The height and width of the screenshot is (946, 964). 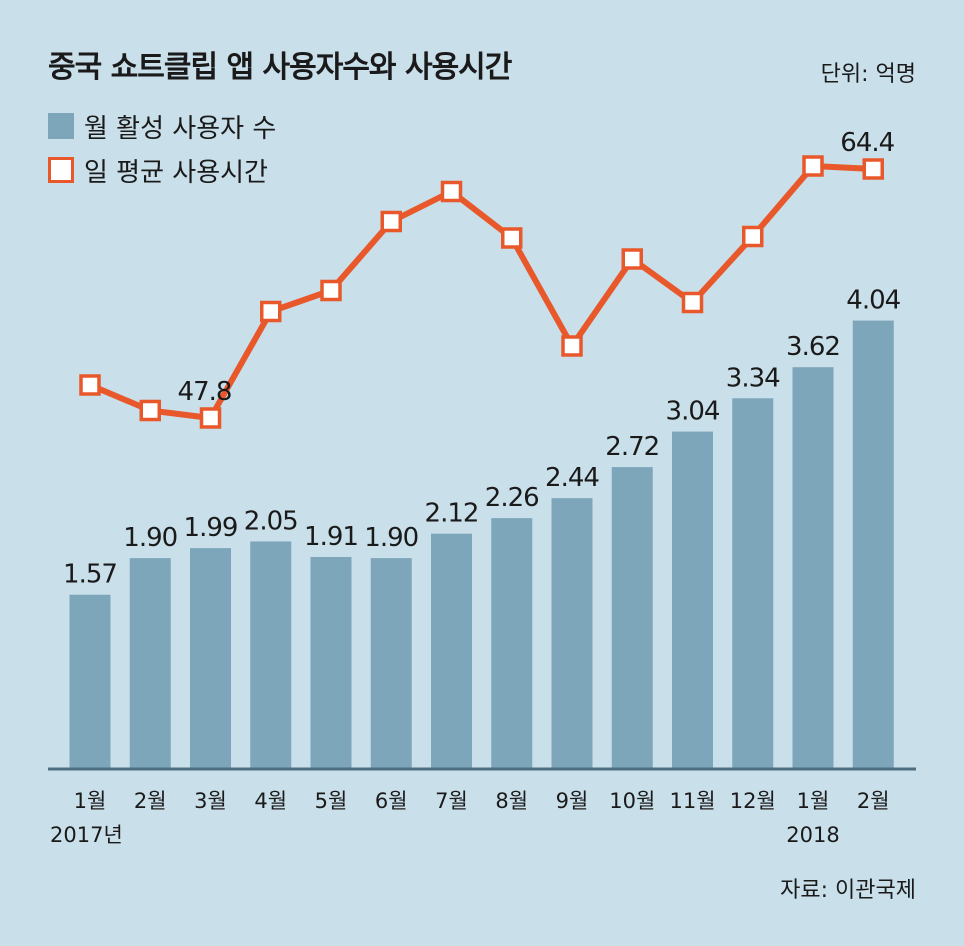 What do you see at coordinates (452, 514) in the screenshot?
I see `bar-value-label: 2.12` at bounding box center [452, 514].